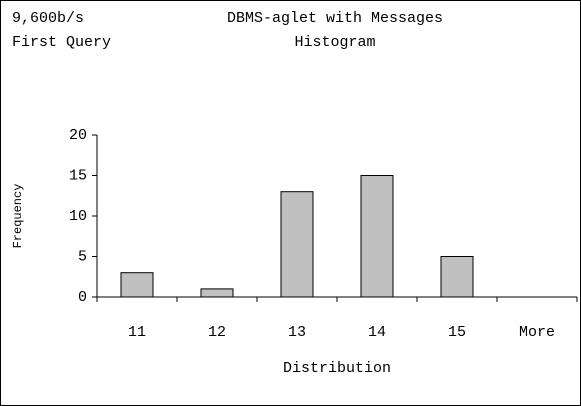 Image resolution: width=581 pixels, height=406 pixels. What do you see at coordinates (61, 42) in the screenshot?
I see `annotation: First Query` at bounding box center [61, 42].